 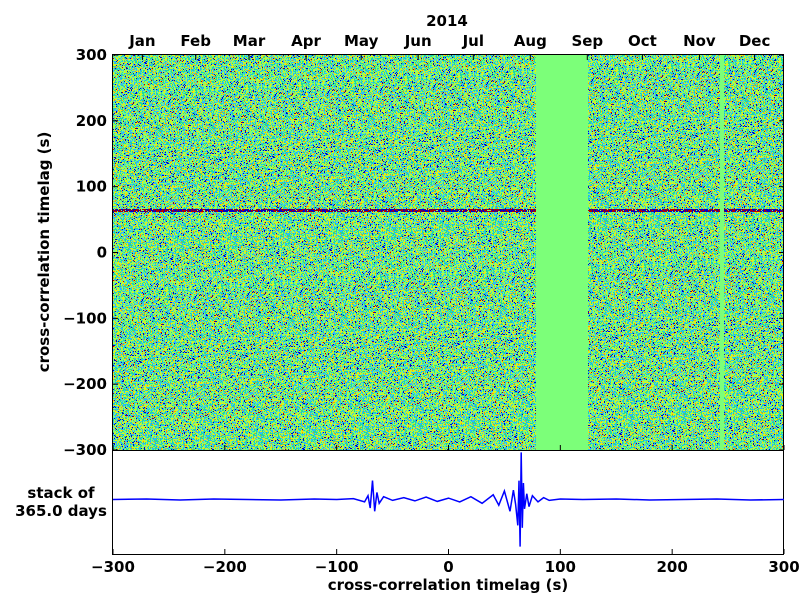 What do you see at coordinates (530, 41) in the screenshot?
I see `month-label: Aug` at bounding box center [530, 41].